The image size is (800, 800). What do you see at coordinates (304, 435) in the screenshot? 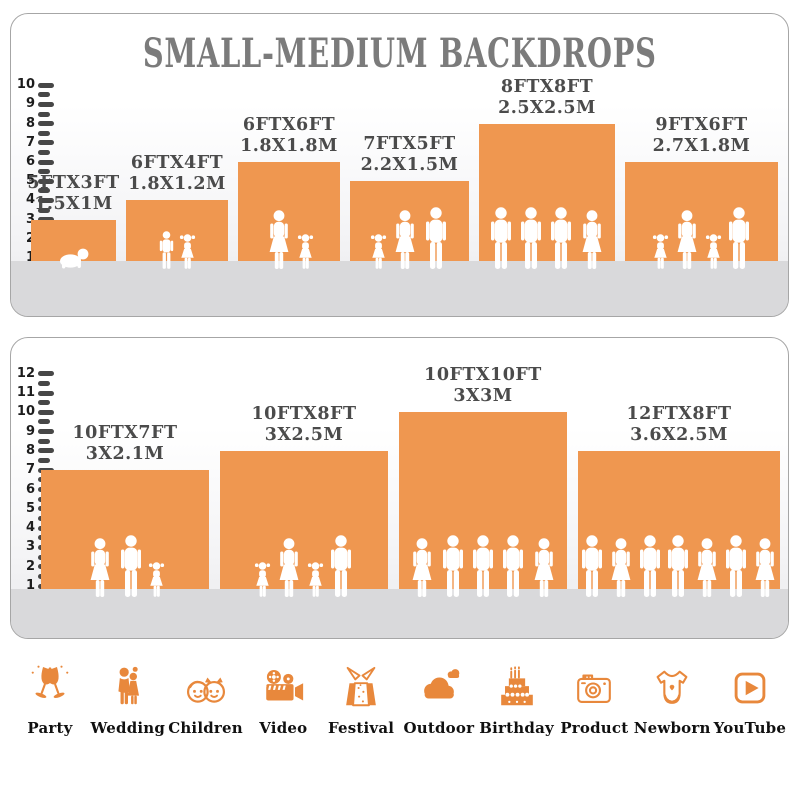
I see `bar-size-meters: 3X2.5M` at bounding box center [304, 435].